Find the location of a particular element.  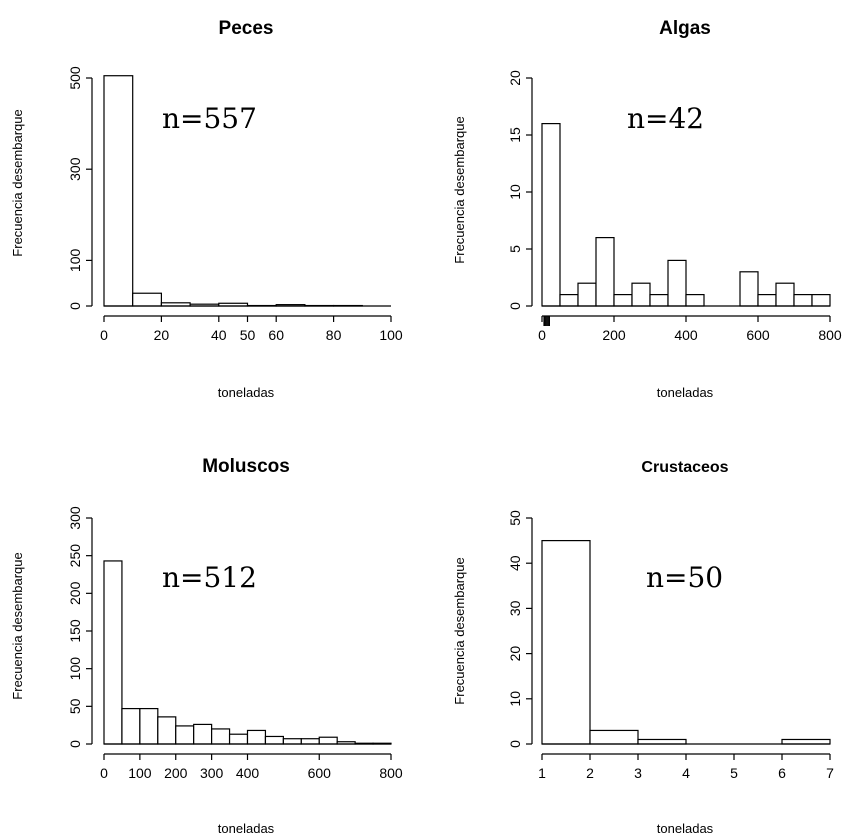

x-tick-label: 3 is located at coordinates (638, 773).